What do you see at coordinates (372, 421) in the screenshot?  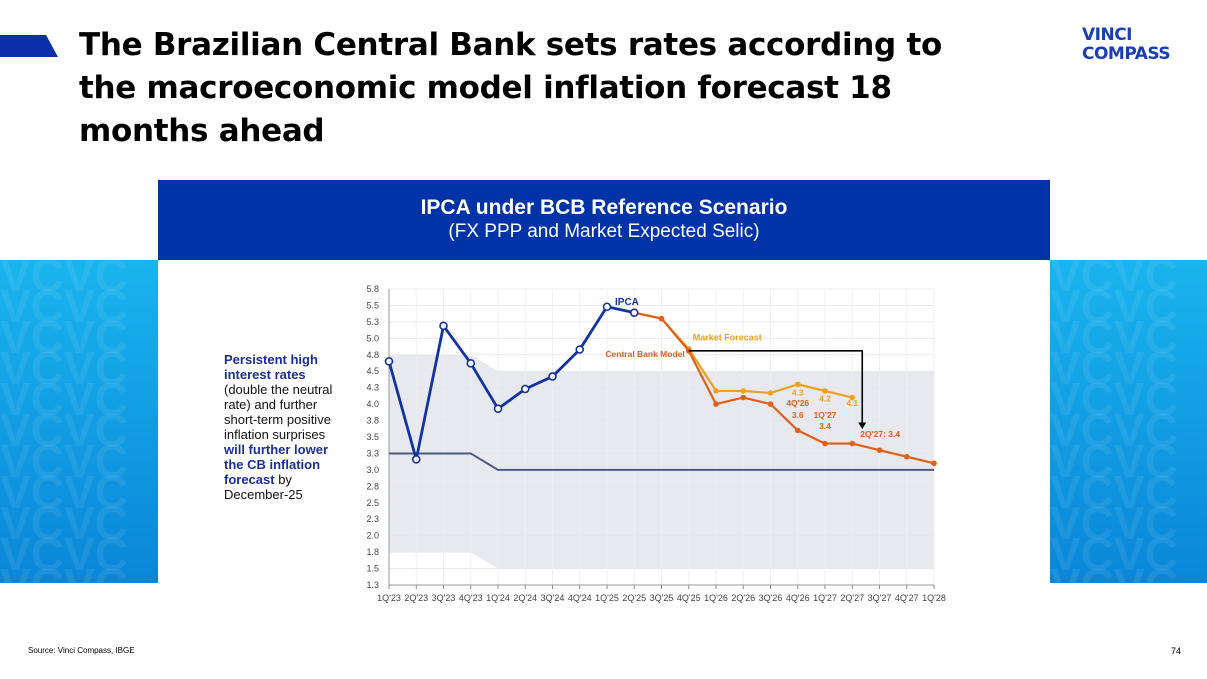 I see `y-tick-label: 3.8` at bounding box center [372, 421].